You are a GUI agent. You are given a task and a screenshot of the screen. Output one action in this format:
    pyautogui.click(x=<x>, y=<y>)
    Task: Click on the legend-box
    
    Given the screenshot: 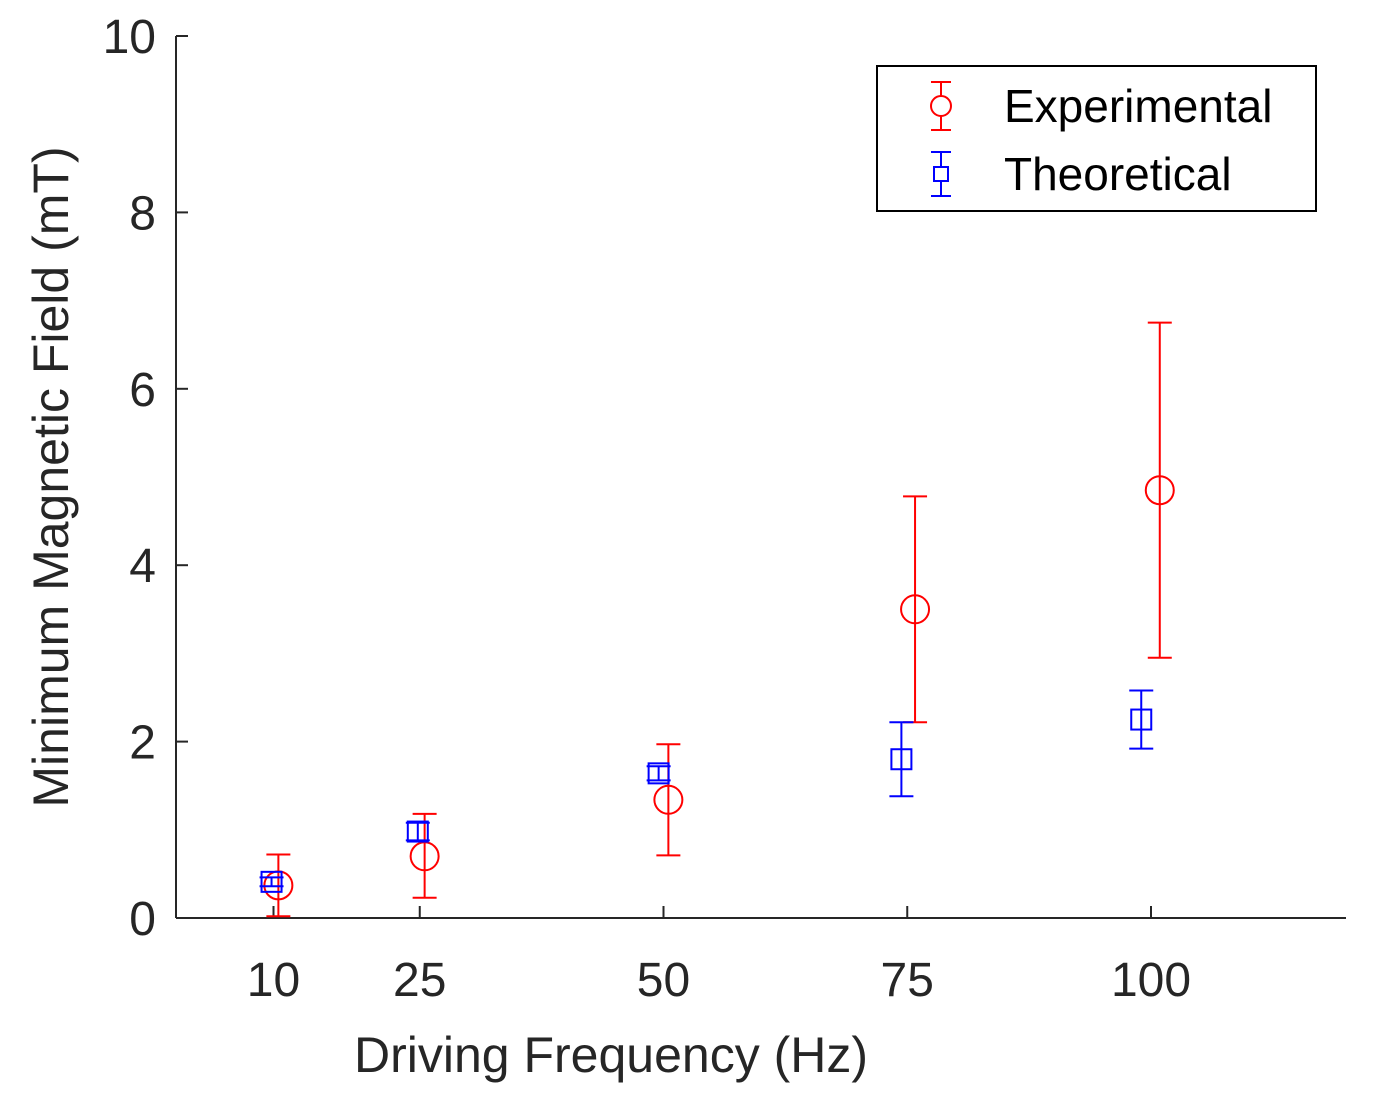 What is the action you would take?
    pyautogui.click(x=1096, y=138)
    